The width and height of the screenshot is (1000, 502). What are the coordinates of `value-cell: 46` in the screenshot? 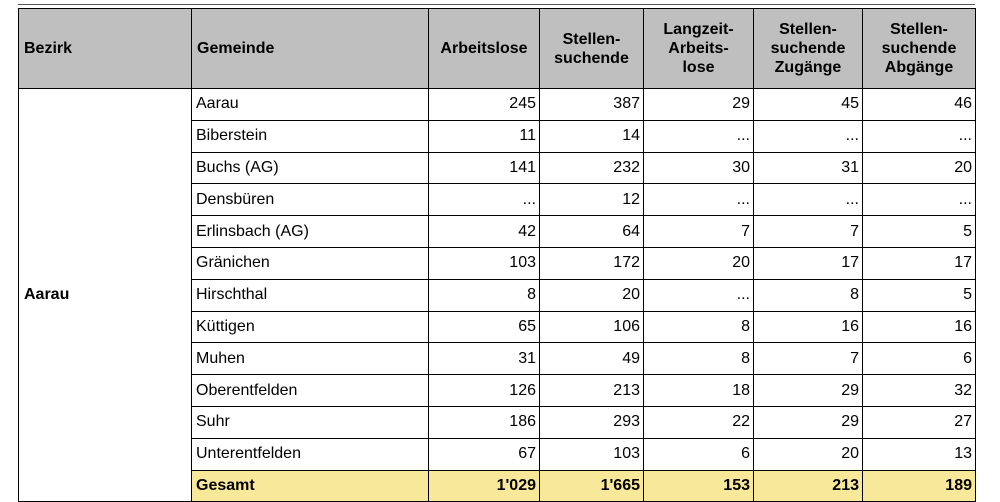 It's located at (919, 104).